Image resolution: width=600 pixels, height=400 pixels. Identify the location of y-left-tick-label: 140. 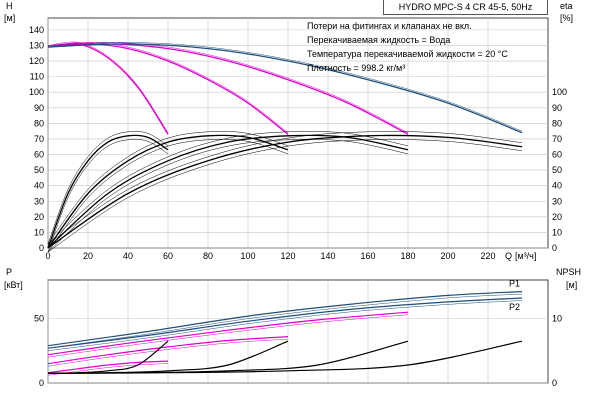
(36, 30).